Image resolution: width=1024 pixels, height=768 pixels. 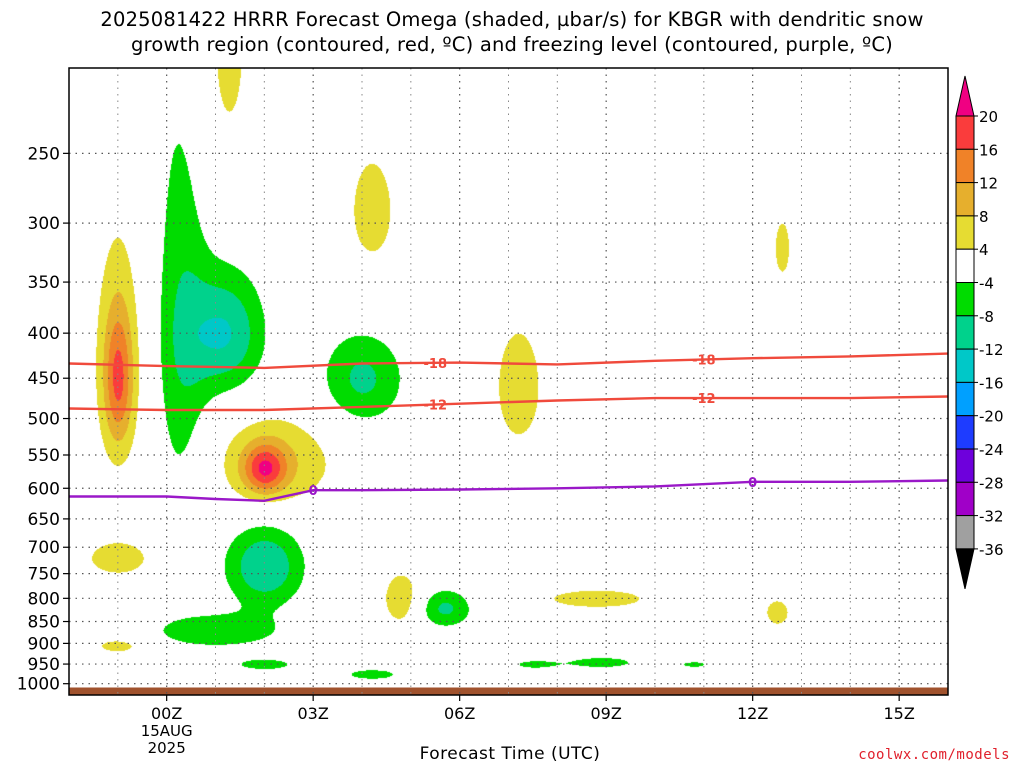 What do you see at coordinates (991, 417) in the screenshot?
I see `colorbar-label: -20` at bounding box center [991, 417].